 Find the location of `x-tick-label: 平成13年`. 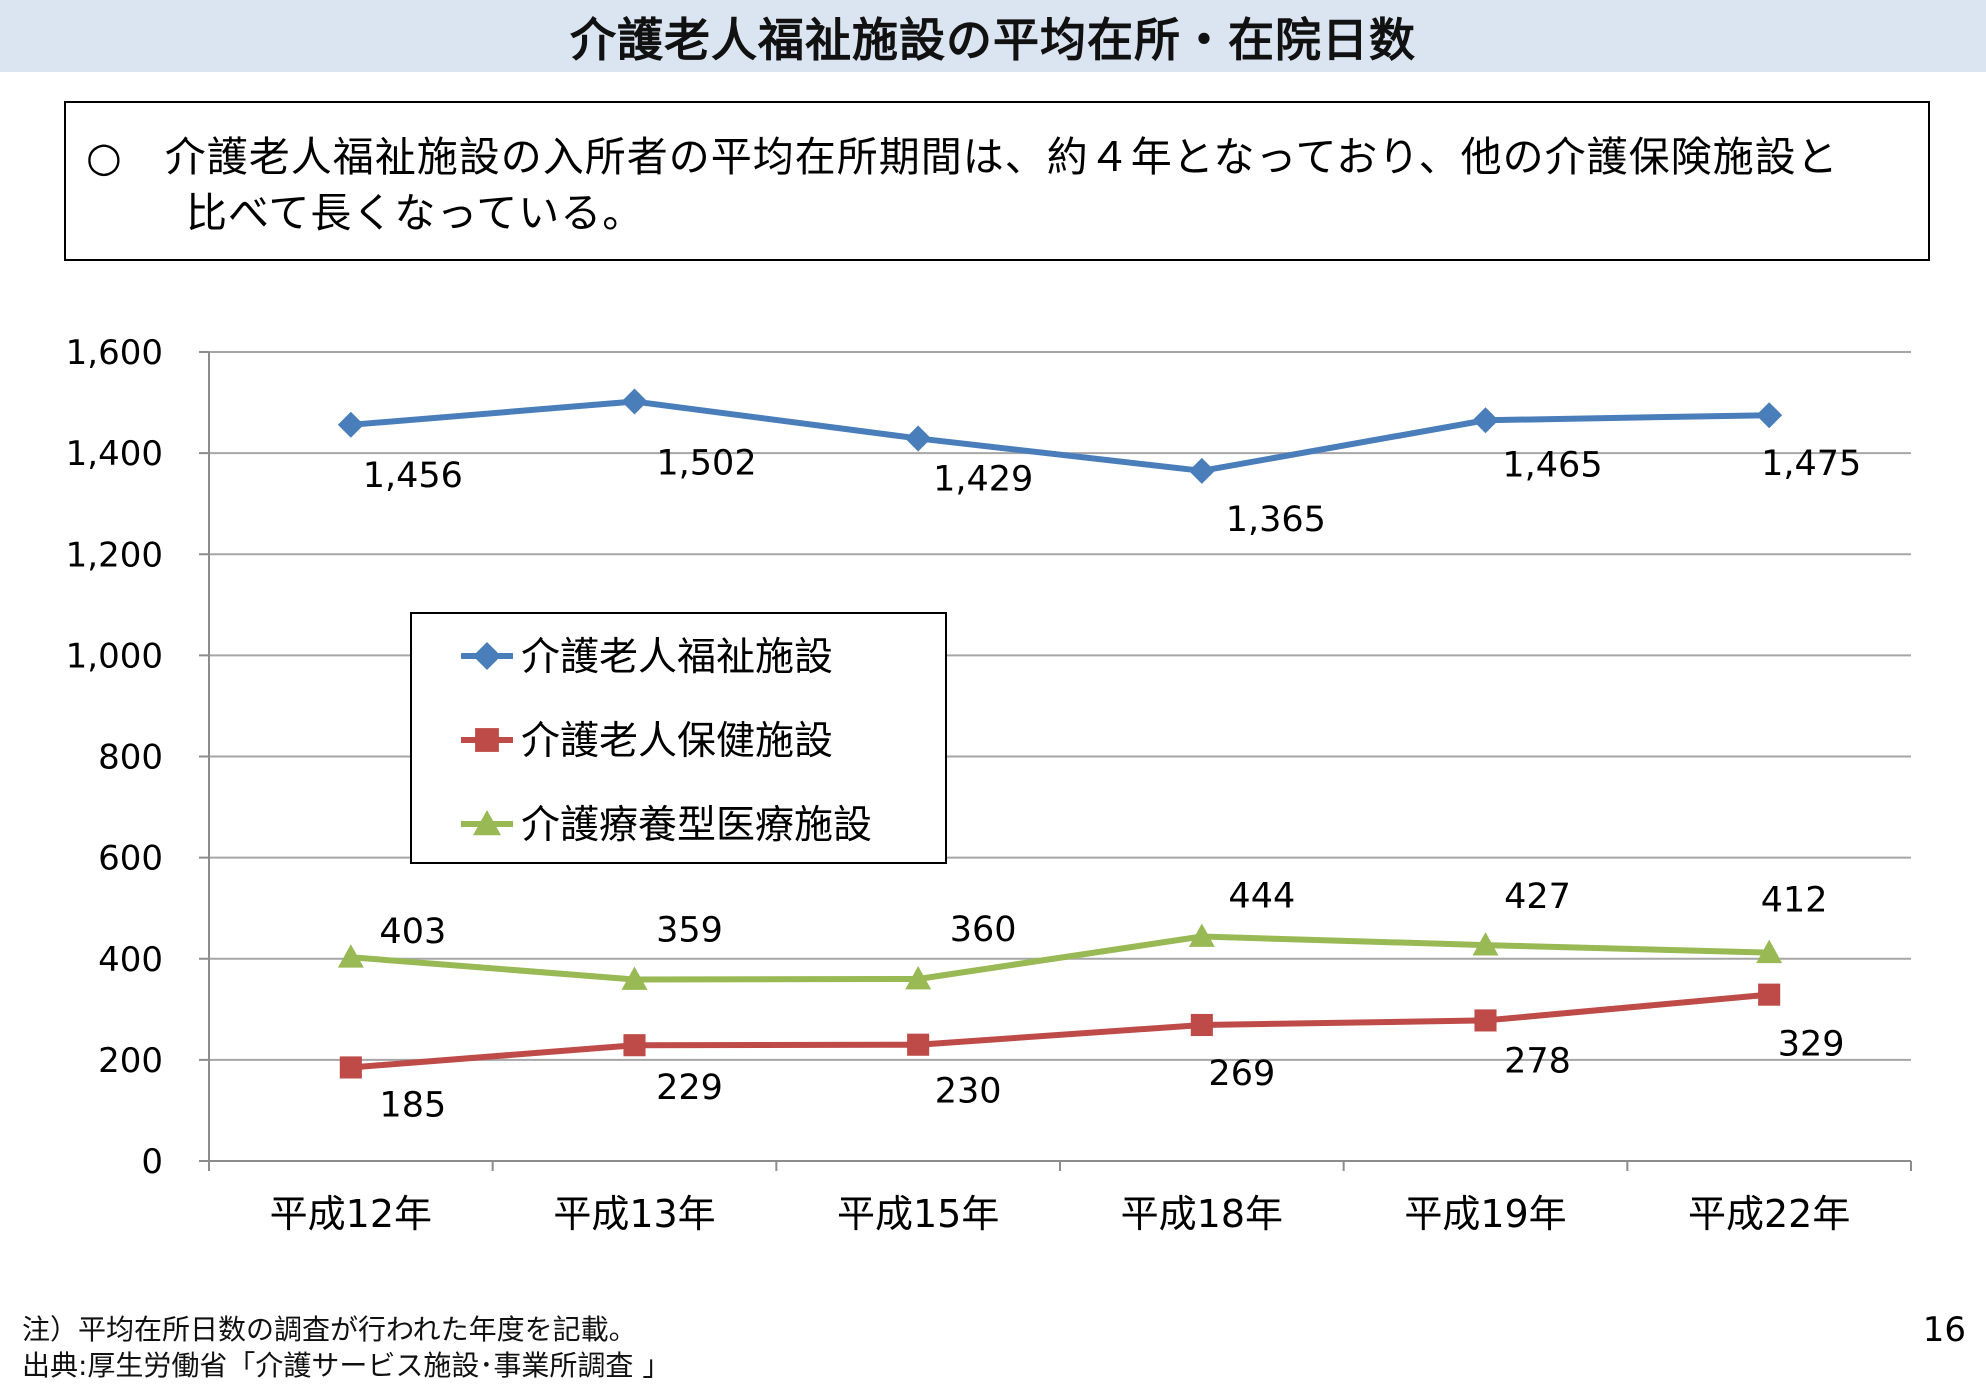

x-tick-label: 平成13年 is located at coordinates (634, 1214).